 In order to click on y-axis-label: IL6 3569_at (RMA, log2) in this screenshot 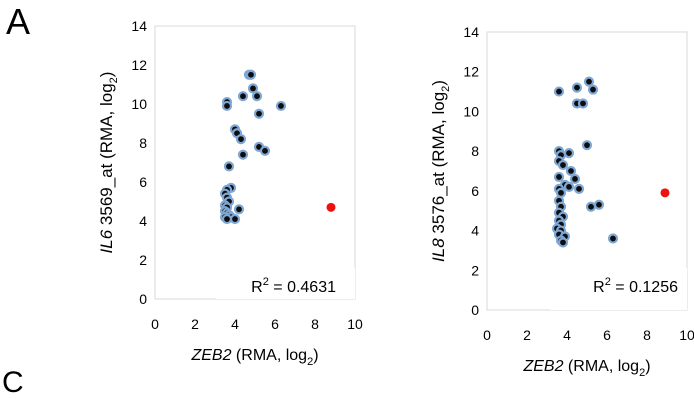, I will do `click(108, 163)`.